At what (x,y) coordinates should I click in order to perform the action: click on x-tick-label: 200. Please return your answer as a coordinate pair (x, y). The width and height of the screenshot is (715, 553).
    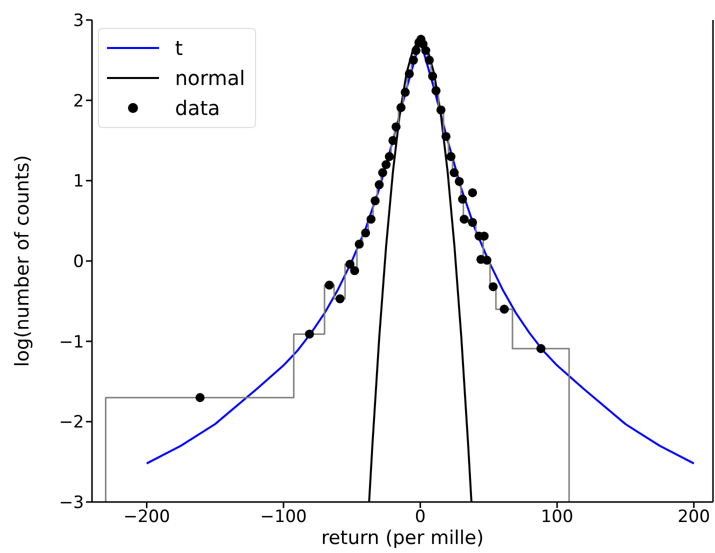
    Looking at the image, I should click on (694, 517).